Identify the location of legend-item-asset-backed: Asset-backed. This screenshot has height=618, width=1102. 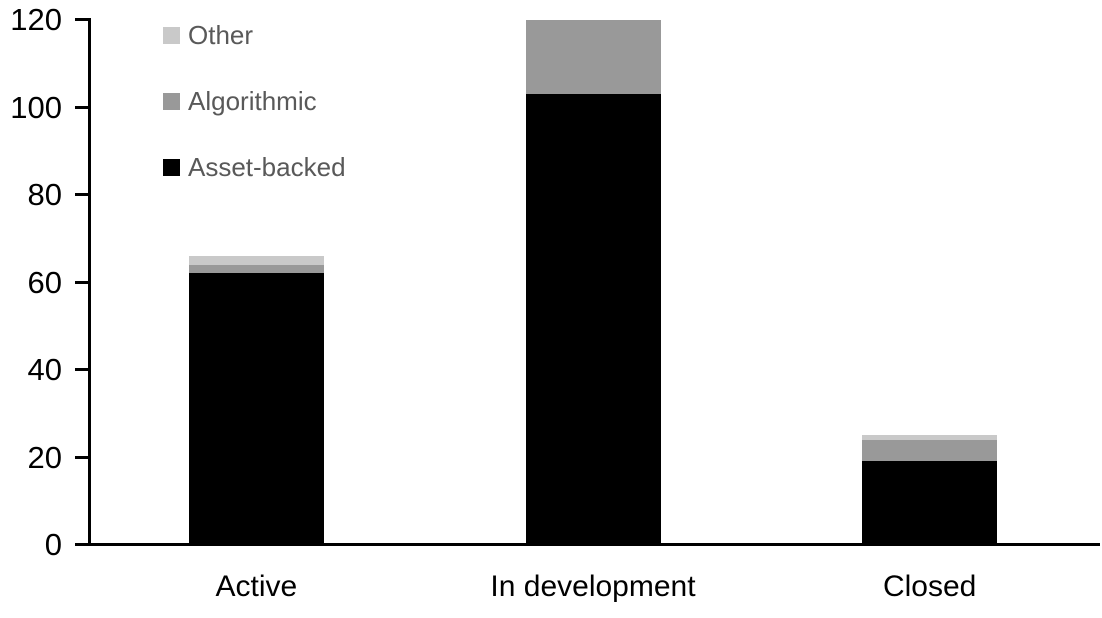
(254, 167).